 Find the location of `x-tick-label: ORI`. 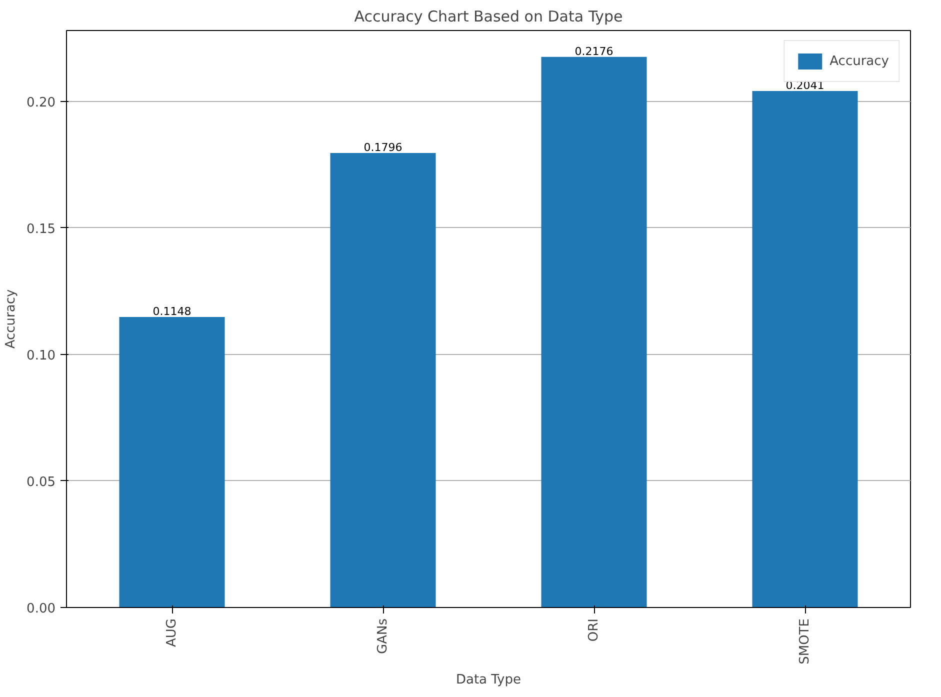

x-tick-label: ORI is located at coordinates (594, 630).